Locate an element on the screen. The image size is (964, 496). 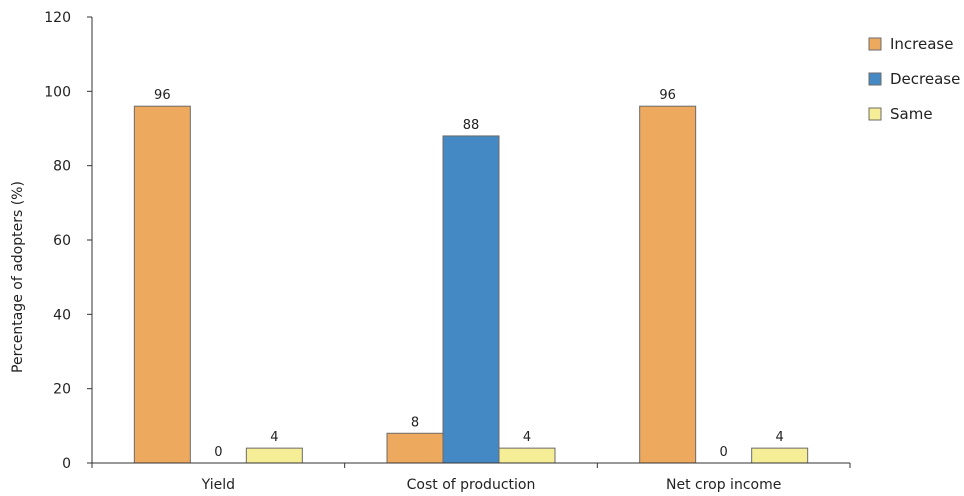
y-tick-label: 120 is located at coordinates (57, 18).